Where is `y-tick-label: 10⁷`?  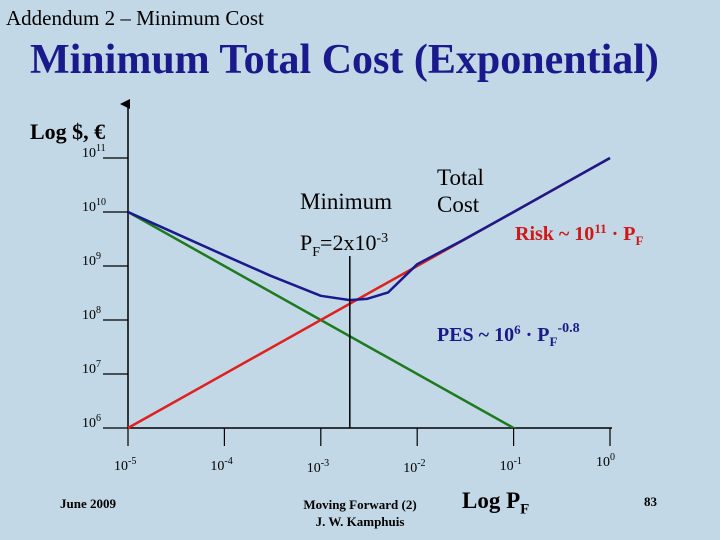
y-tick-label: 10⁷ is located at coordinates (91, 368).